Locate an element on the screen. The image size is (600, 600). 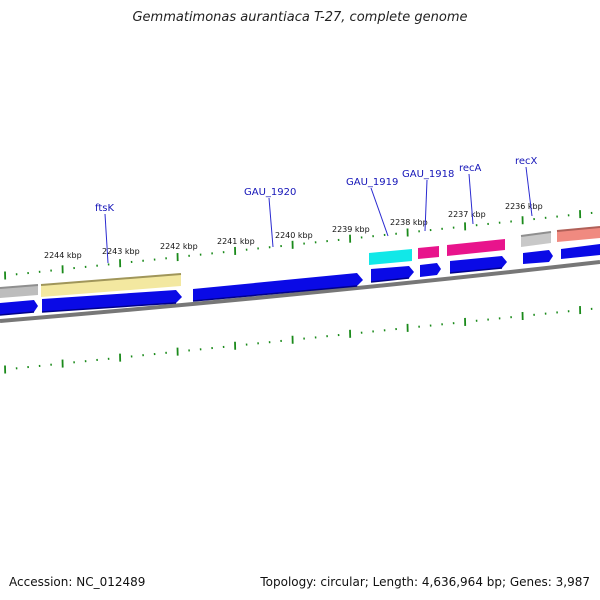
lower-tick-row is located at coordinates (298, 340).